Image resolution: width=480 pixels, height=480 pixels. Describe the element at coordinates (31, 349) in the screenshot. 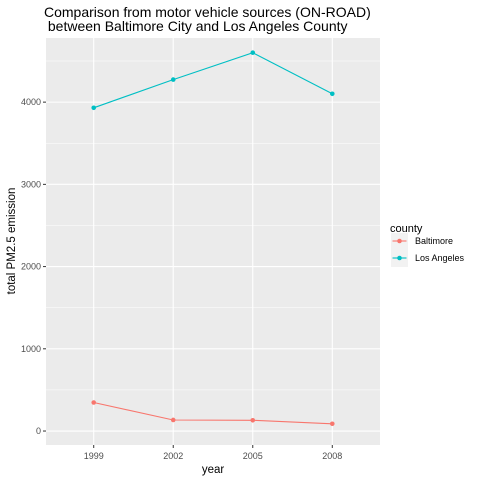

I see `y-tick-label: 1000` at that location.